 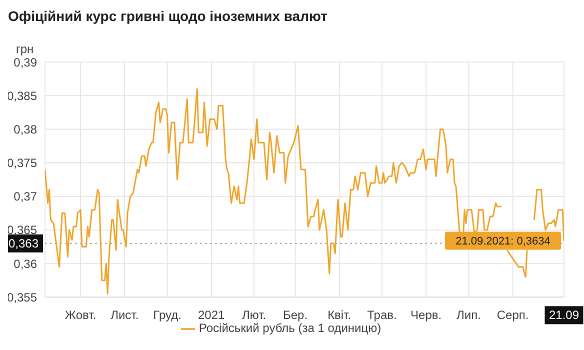 I want to click on y-tick-label: 0,36, so click(x=26, y=263).